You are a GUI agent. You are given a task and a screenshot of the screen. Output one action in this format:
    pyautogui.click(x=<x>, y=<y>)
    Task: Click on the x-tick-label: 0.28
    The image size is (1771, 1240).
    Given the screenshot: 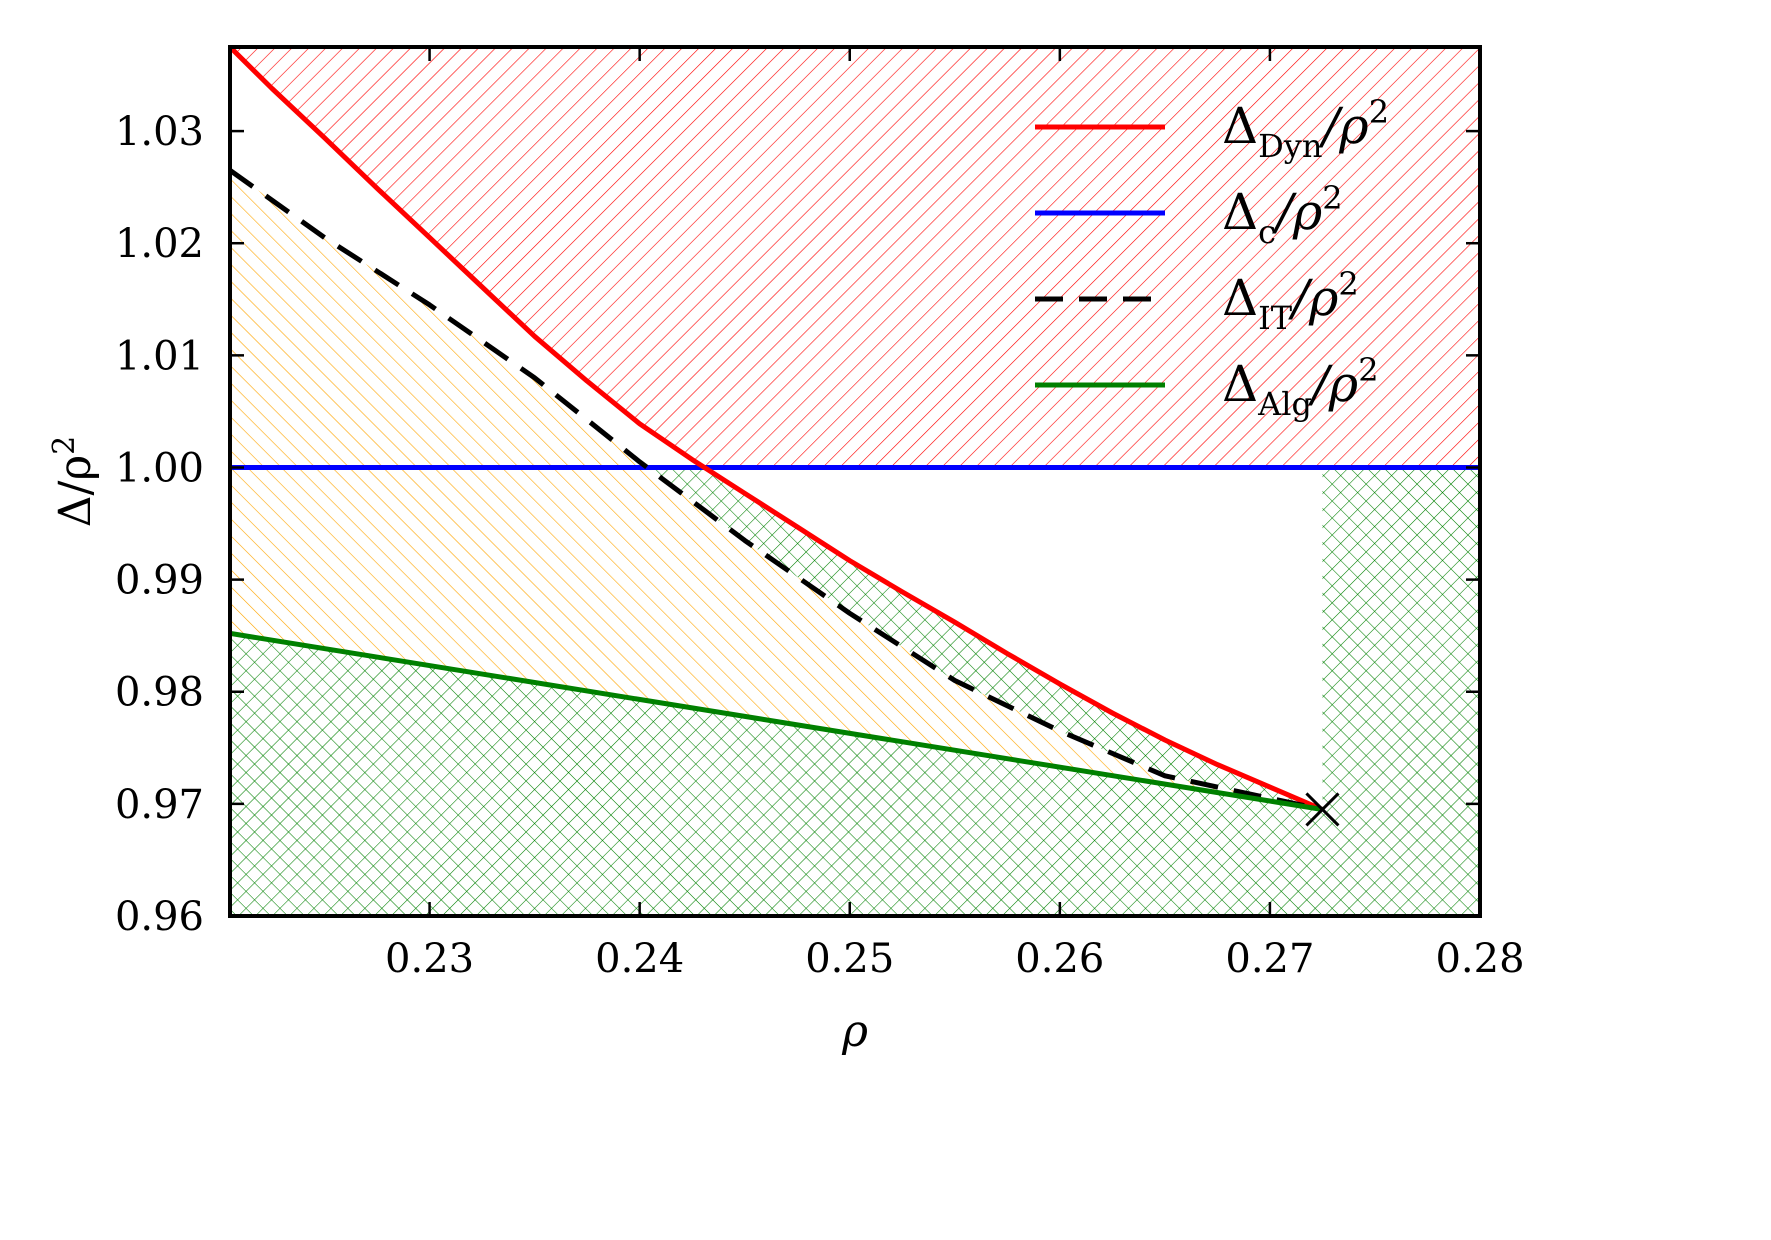 What is the action you would take?
    pyautogui.click(x=1479, y=959)
    